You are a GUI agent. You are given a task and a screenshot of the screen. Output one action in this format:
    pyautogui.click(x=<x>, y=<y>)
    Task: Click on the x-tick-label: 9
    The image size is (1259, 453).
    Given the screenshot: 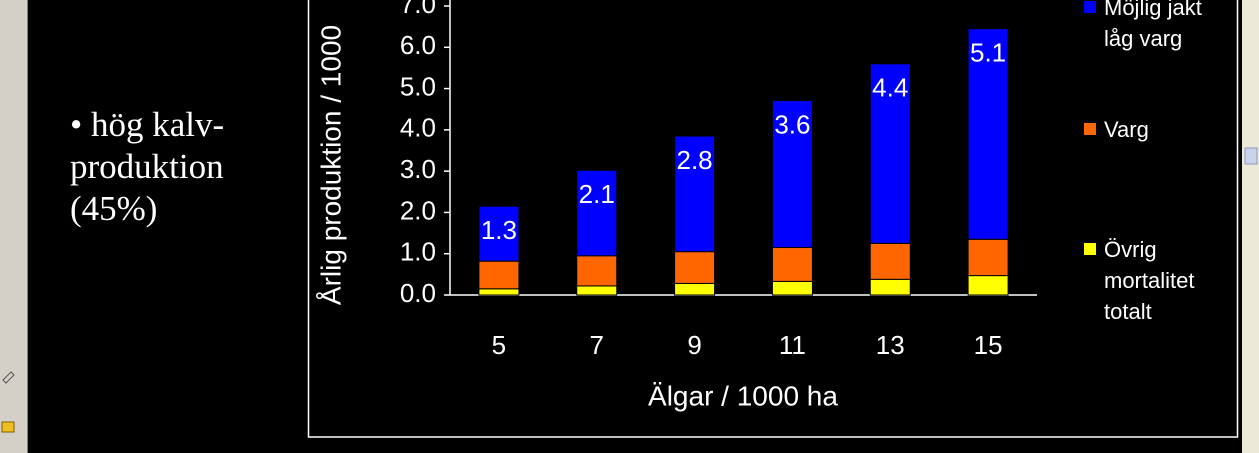 What is the action you would take?
    pyautogui.click(x=694, y=345)
    